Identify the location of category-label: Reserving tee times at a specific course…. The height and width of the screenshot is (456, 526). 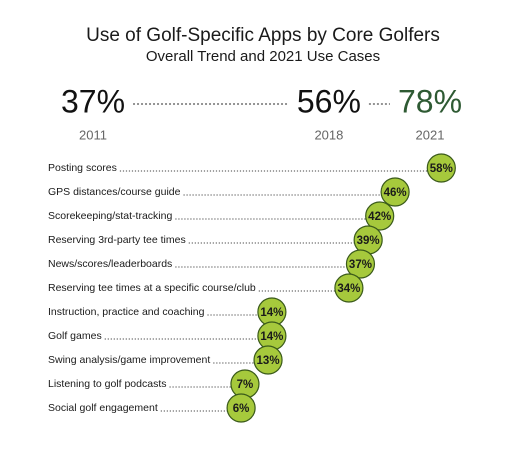
(152, 288).